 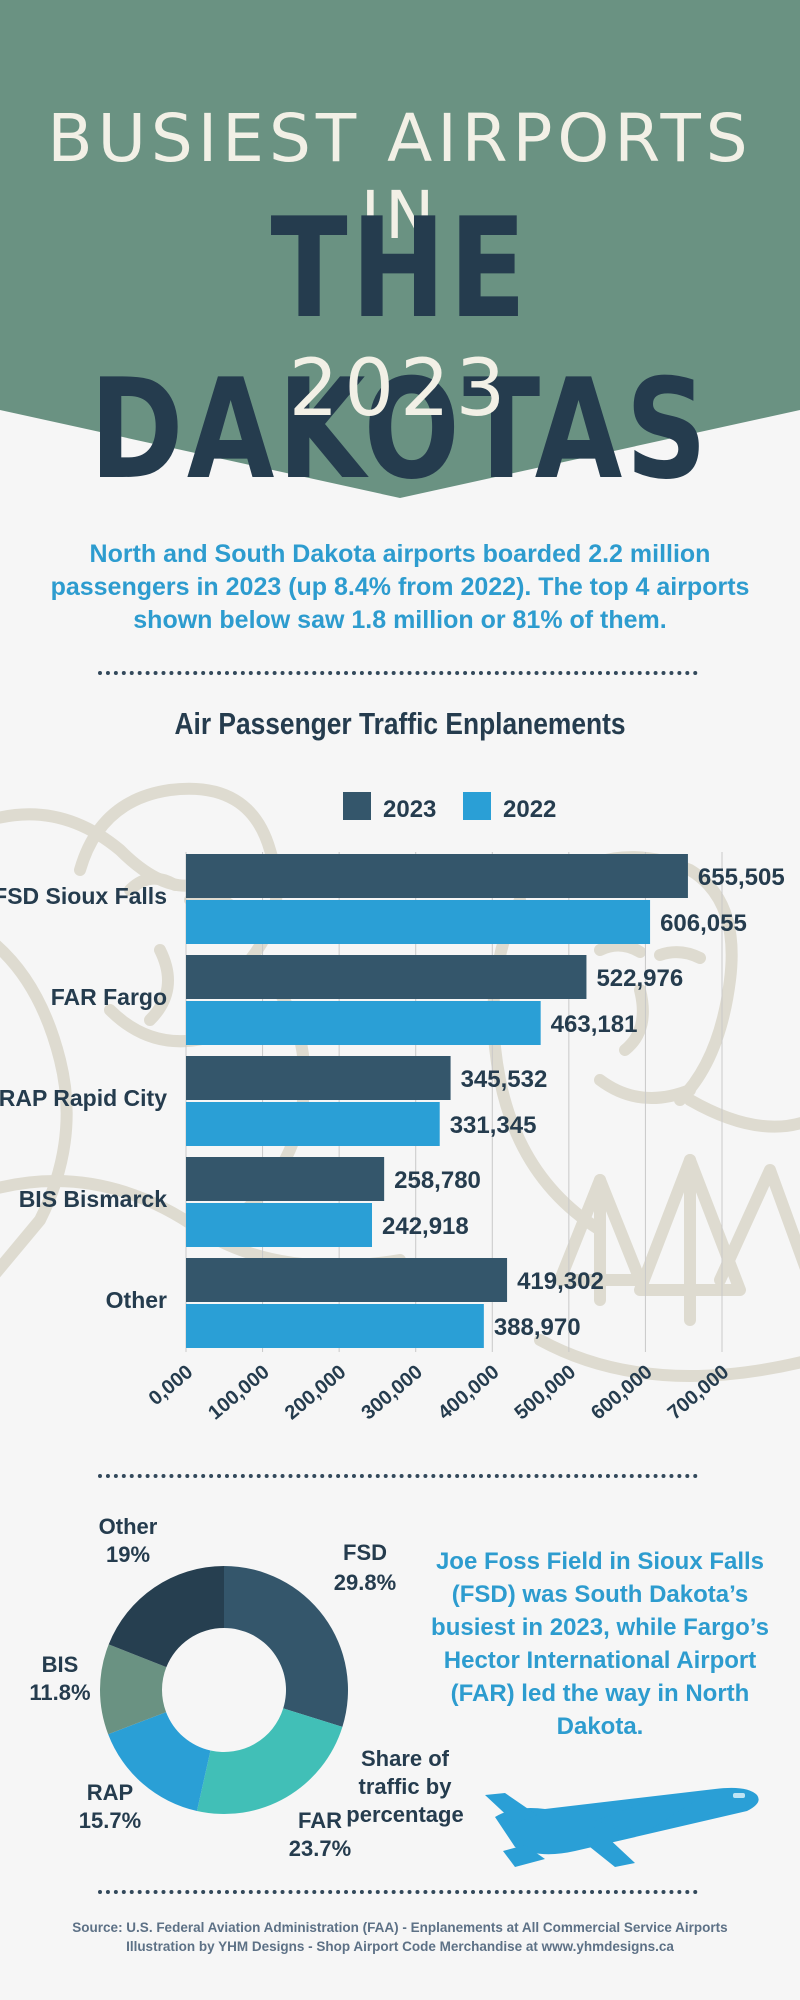 I want to click on bar-chart-title: Air Passenger Traffic Enplanements, so click(x=400, y=723).